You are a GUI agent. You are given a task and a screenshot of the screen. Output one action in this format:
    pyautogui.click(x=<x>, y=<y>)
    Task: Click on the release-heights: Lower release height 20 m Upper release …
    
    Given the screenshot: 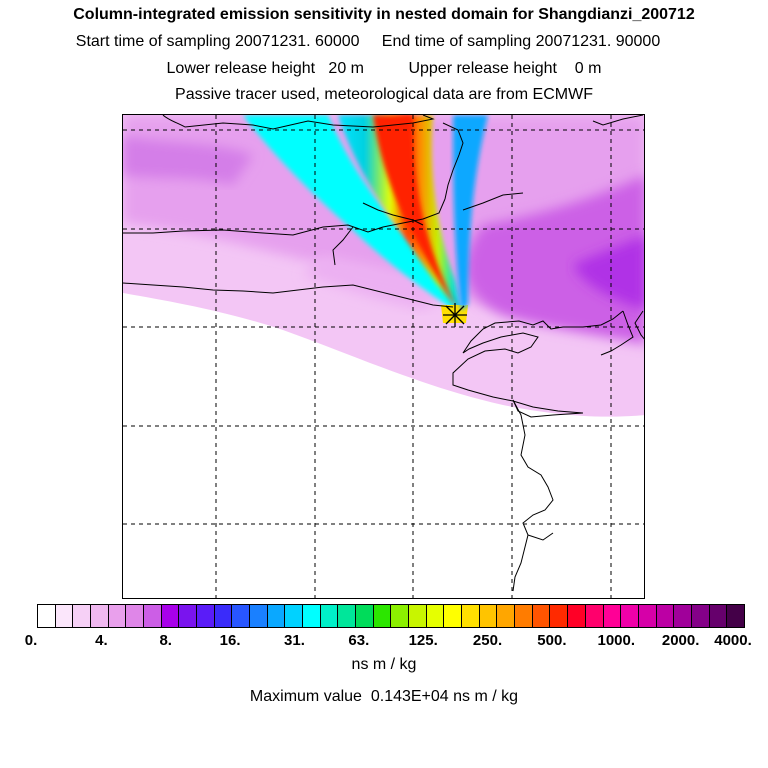 What is the action you would take?
    pyautogui.click(x=384, y=69)
    